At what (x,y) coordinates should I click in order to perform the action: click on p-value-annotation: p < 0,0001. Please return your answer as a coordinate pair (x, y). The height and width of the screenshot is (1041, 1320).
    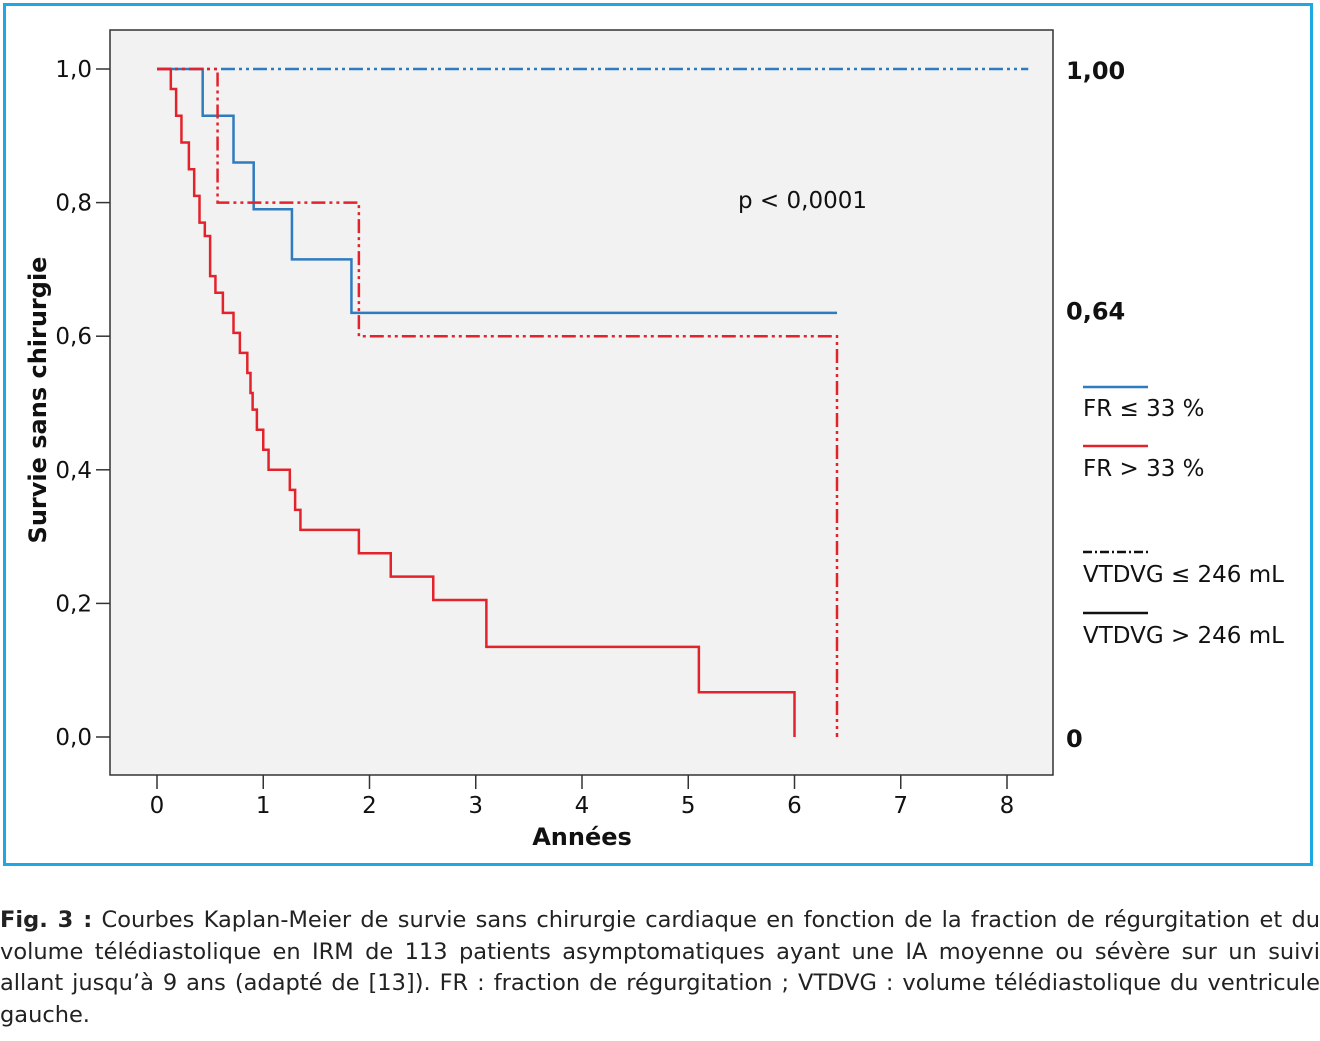
    Looking at the image, I should click on (802, 201).